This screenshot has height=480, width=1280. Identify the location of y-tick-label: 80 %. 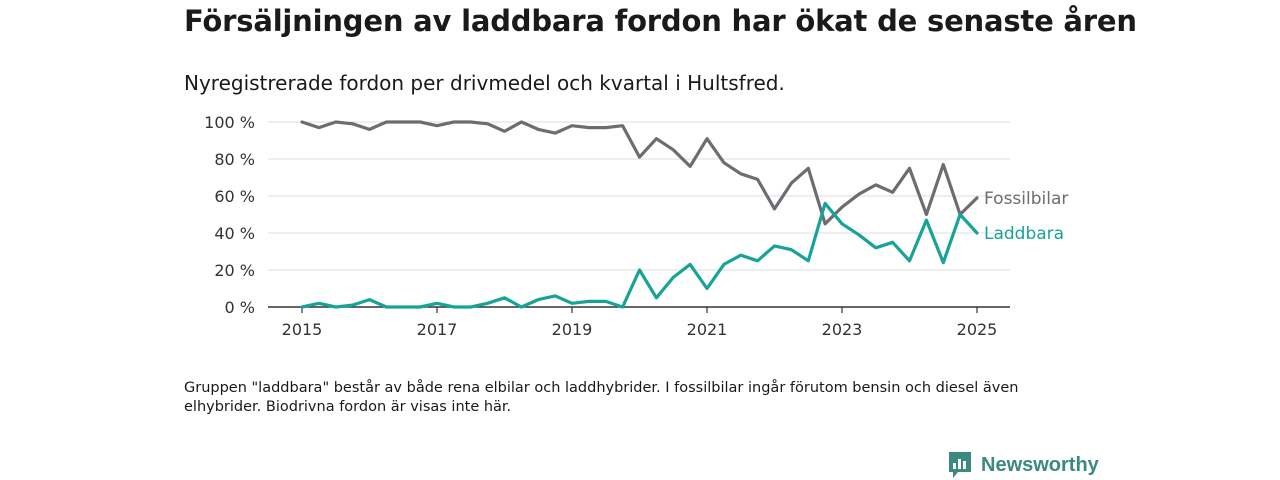
(234, 159).